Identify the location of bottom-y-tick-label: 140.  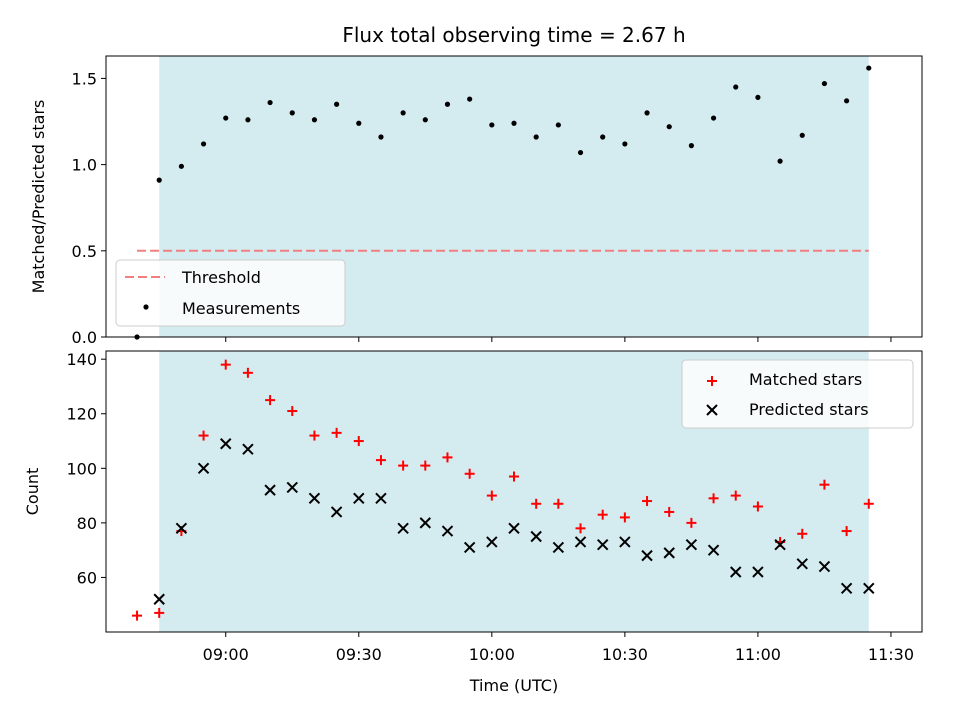
(81, 359).